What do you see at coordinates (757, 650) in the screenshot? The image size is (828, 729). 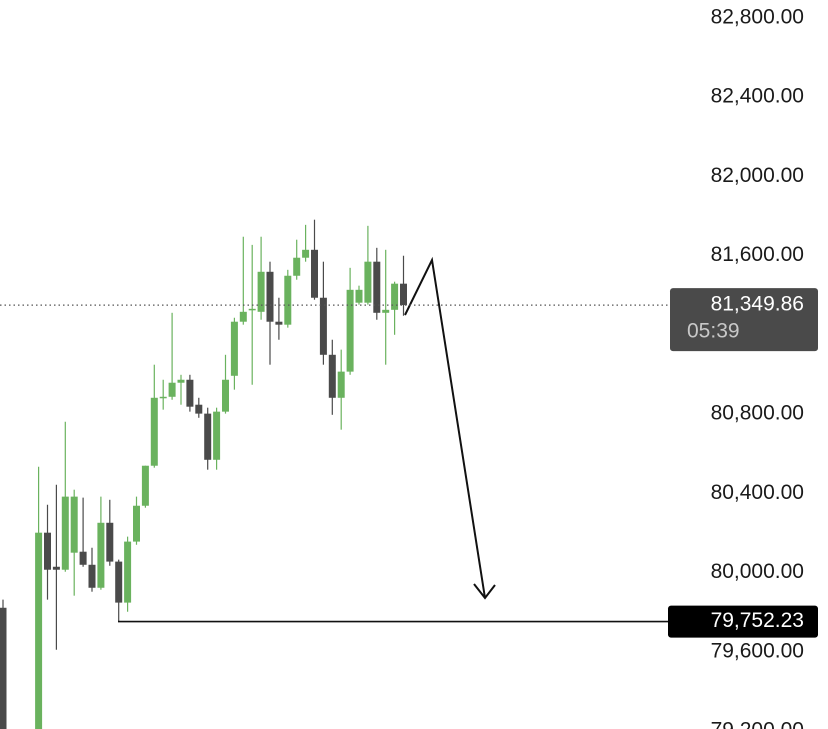 I see `y-tick-label: 79,600.00` at bounding box center [757, 650].